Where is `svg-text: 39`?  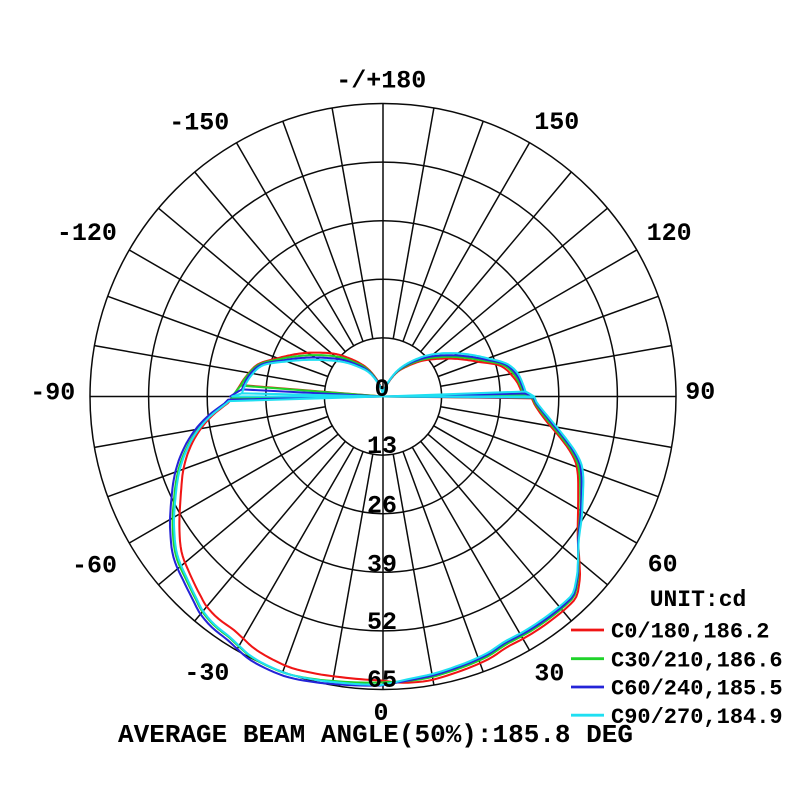 svg-text: 39 is located at coordinates (382, 565).